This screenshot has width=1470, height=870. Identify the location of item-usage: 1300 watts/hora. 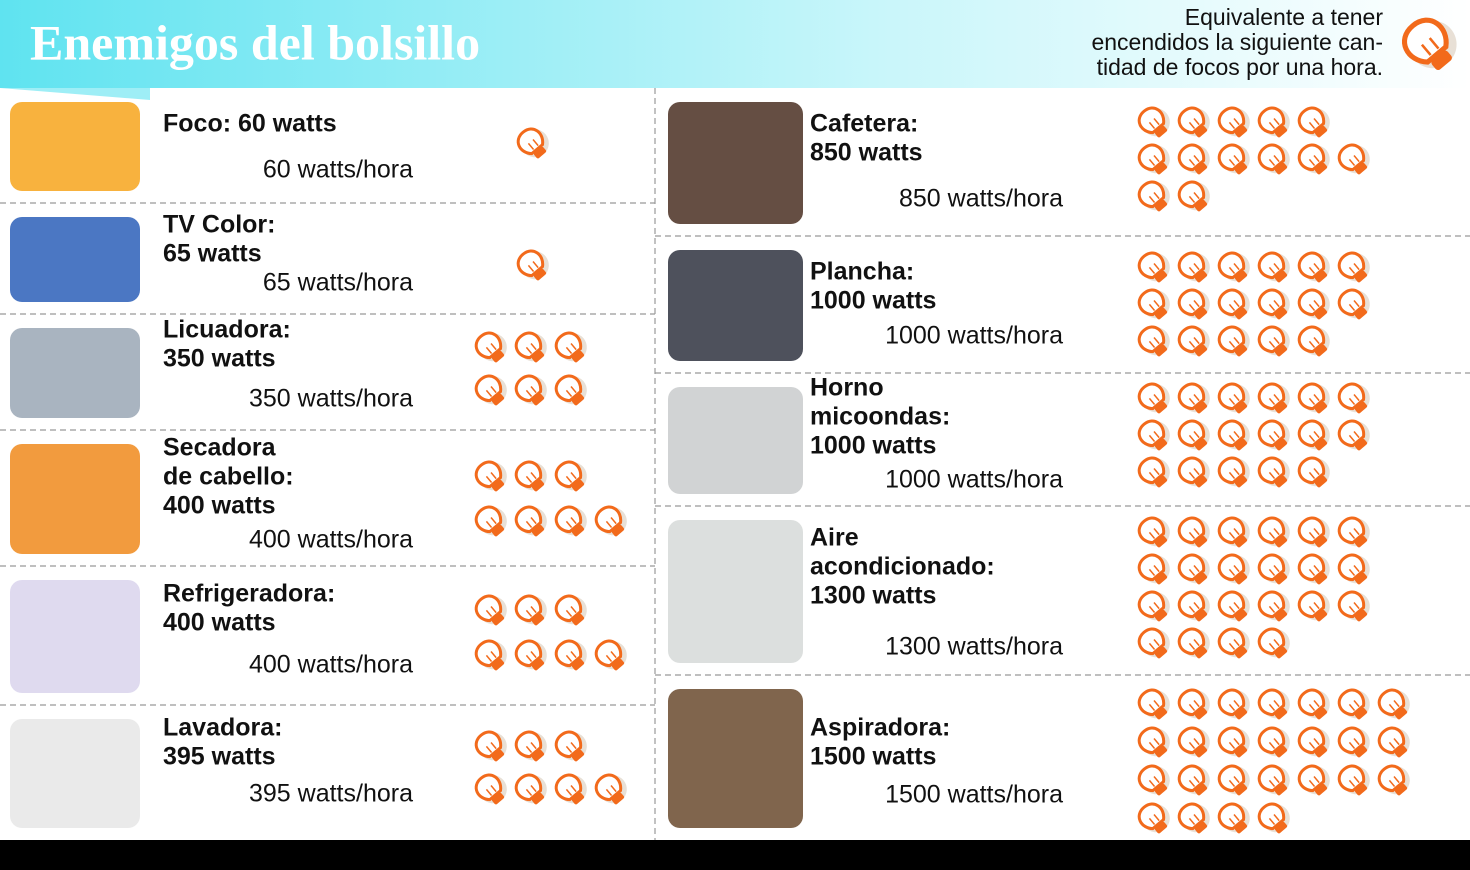
(974, 647).